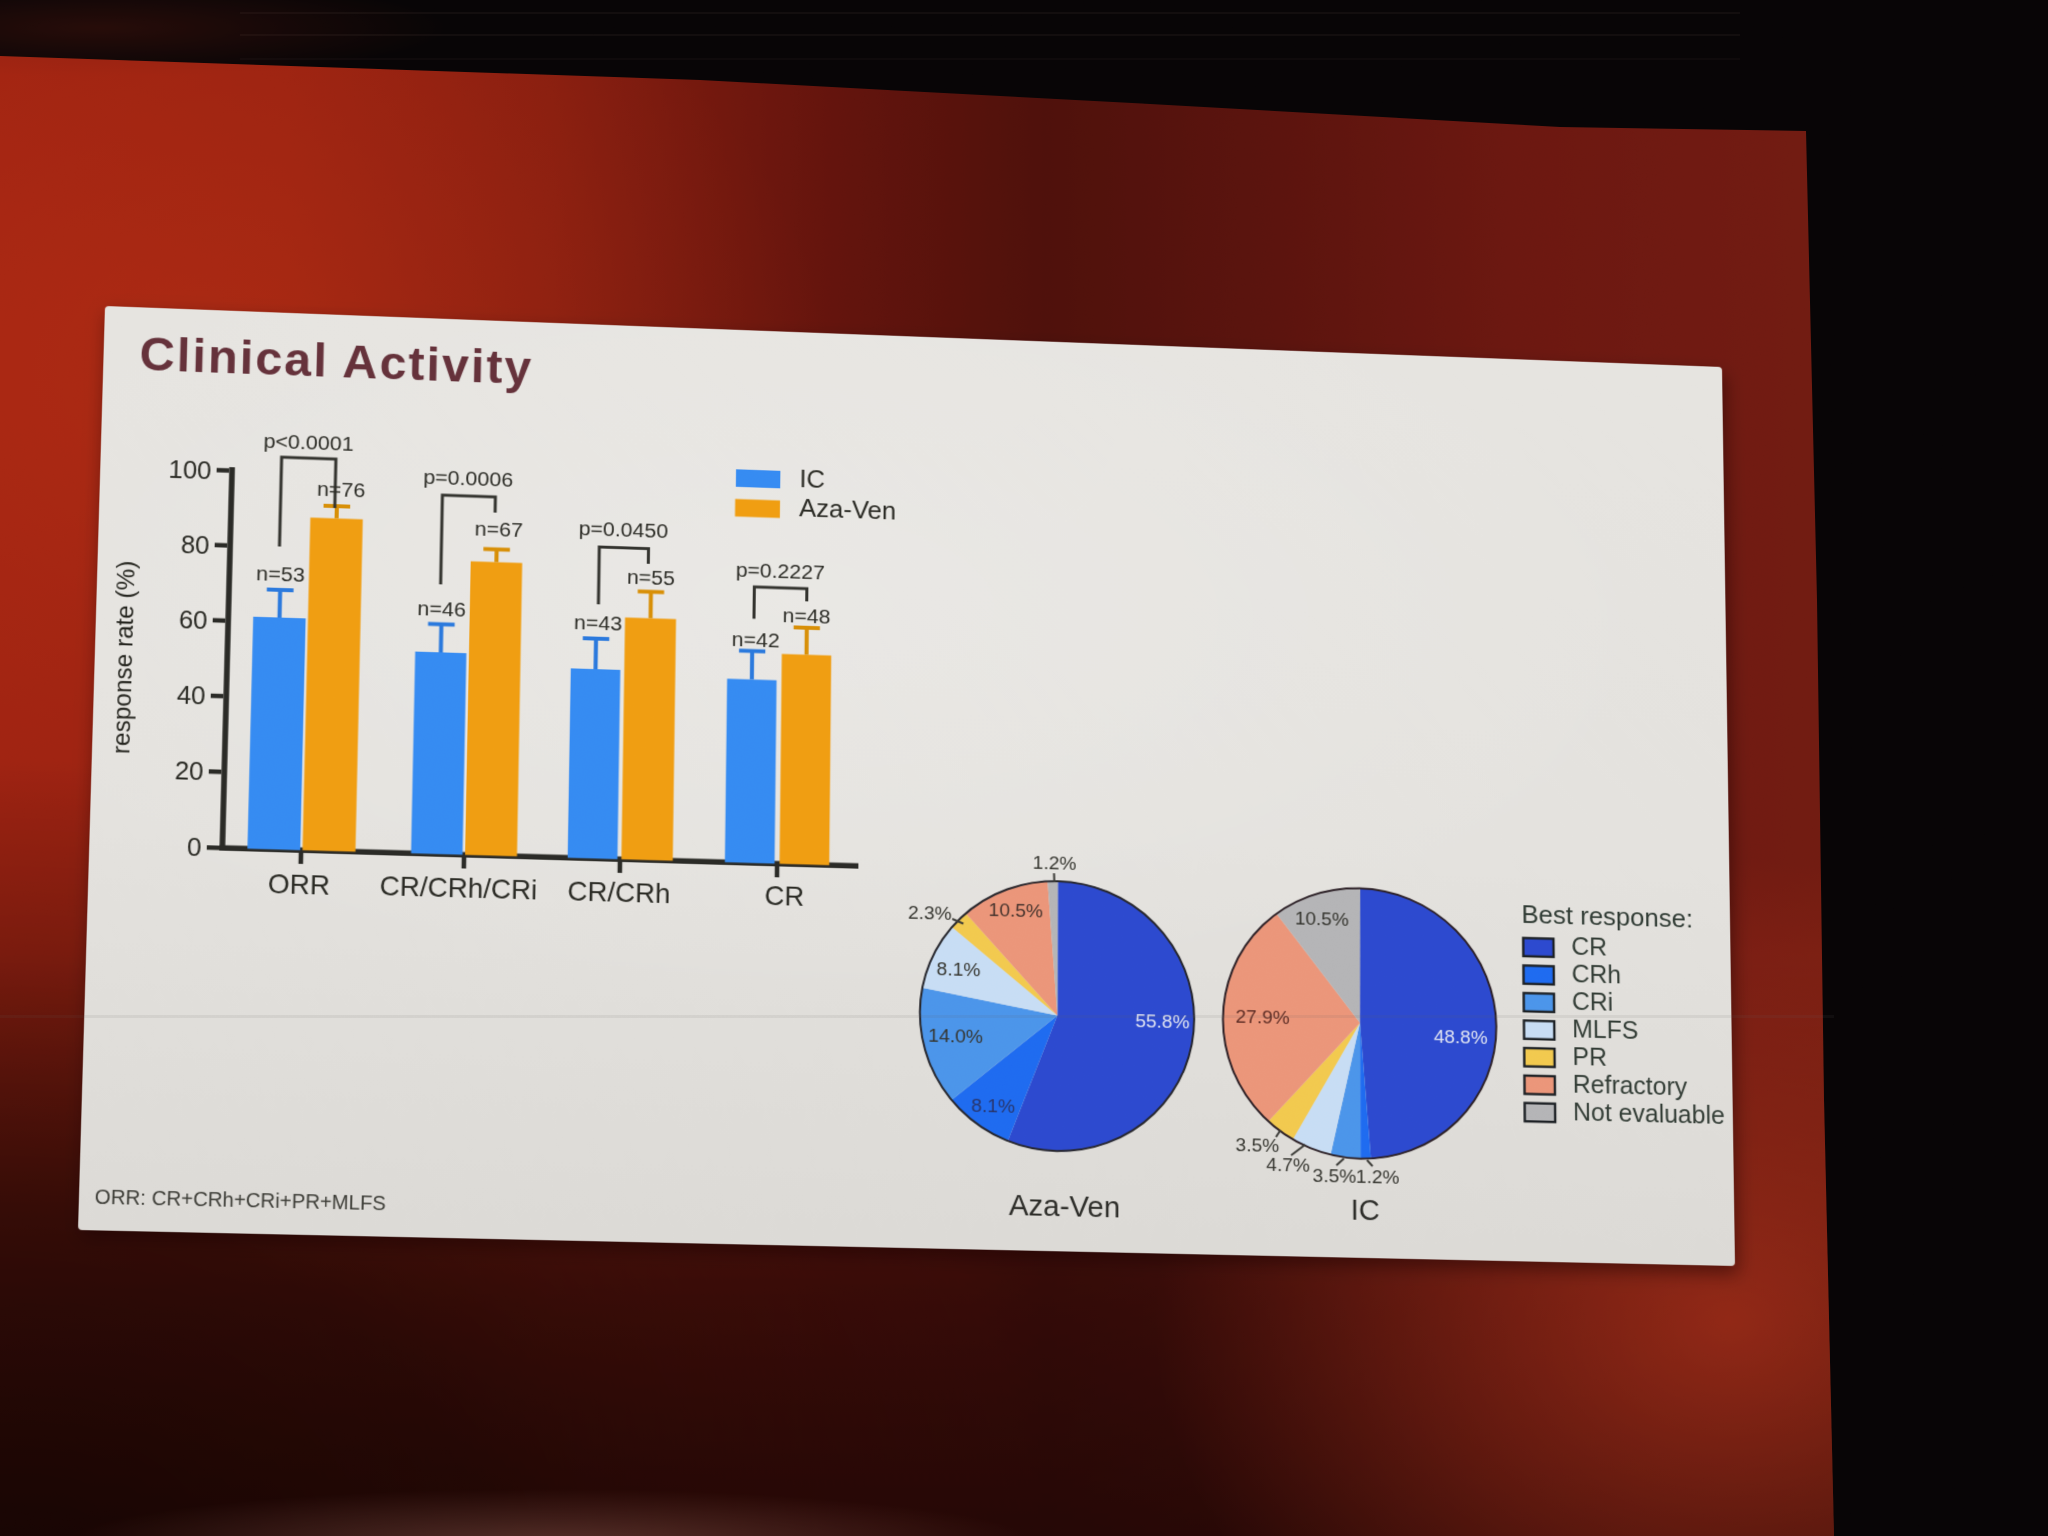 The width and height of the screenshot is (2048, 1536). Describe the element at coordinates (499, 530) in the screenshot. I see `svg-text: n=67` at that location.